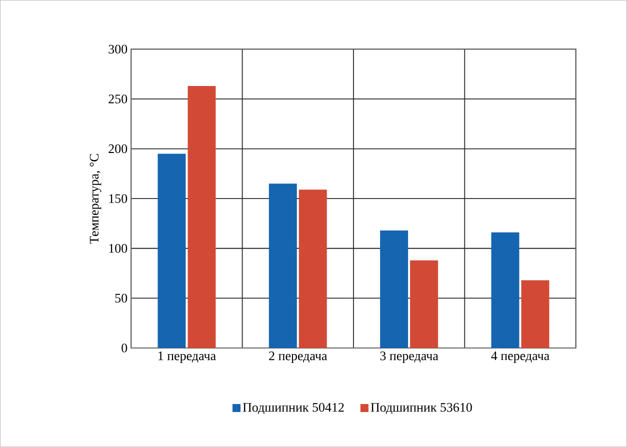 This screenshot has width=627, height=447. What do you see at coordinates (298, 357) in the screenshot?
I see `x-tick-label: 2 передача` at bounding box center [298, 357].